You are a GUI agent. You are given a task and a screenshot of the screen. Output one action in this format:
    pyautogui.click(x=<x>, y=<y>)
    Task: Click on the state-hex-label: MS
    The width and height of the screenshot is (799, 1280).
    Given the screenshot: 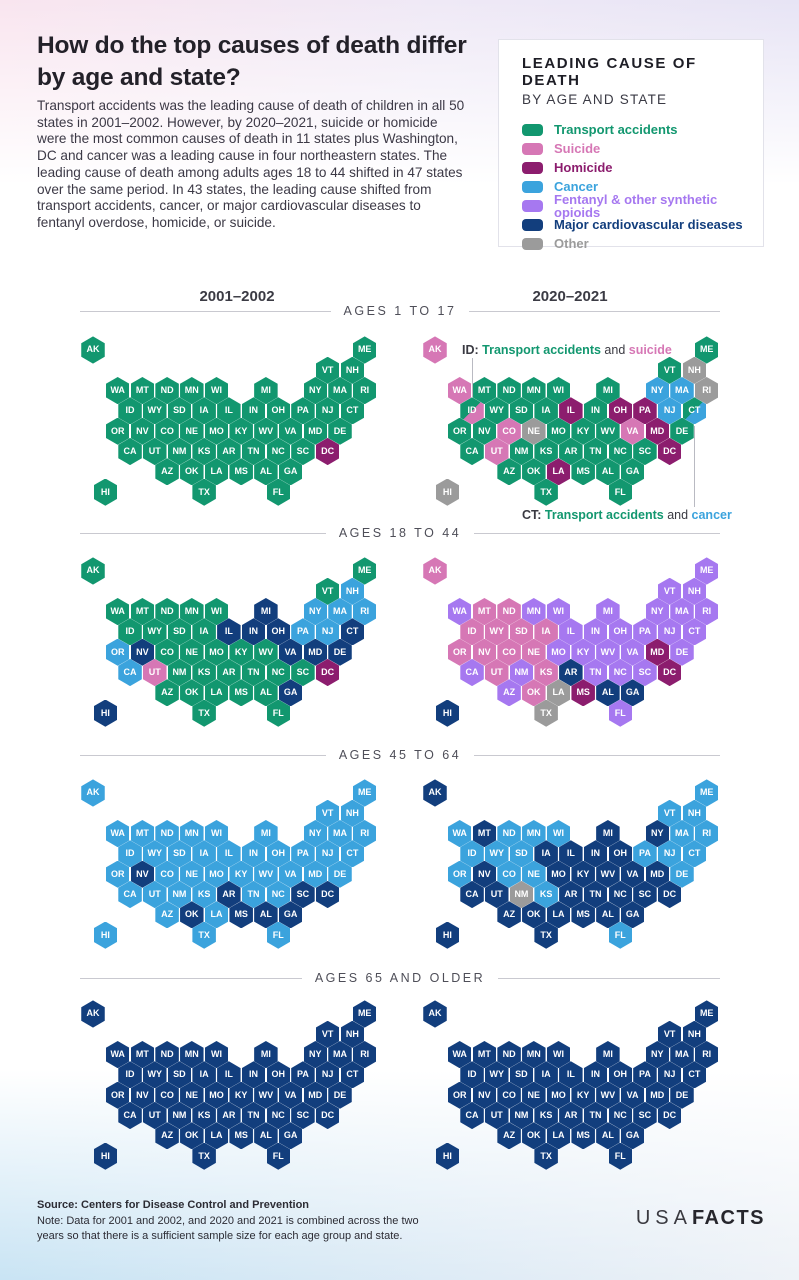 What is the action you would take?
    pyautogui.click(x=241, y=1135)
    